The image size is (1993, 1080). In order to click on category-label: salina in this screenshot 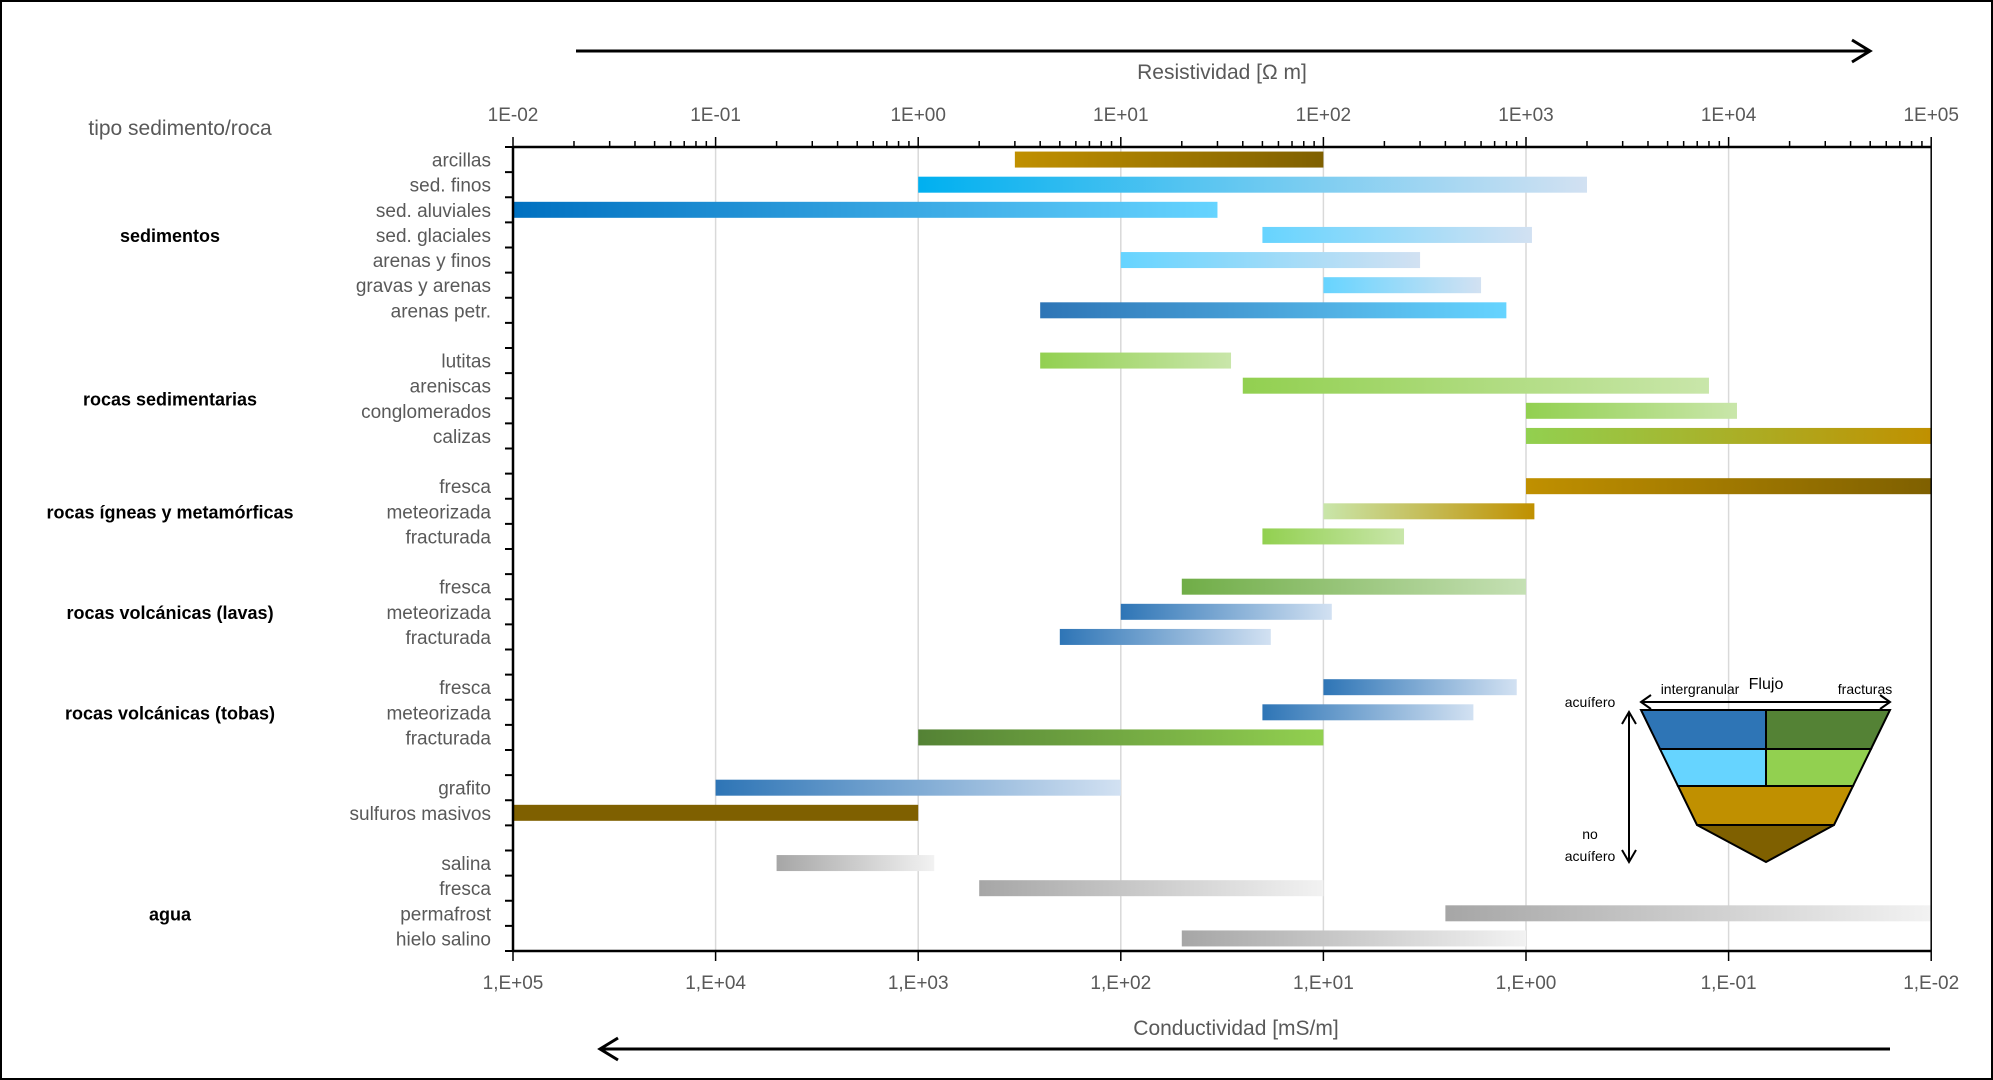, I will do `click(466, 864)`.